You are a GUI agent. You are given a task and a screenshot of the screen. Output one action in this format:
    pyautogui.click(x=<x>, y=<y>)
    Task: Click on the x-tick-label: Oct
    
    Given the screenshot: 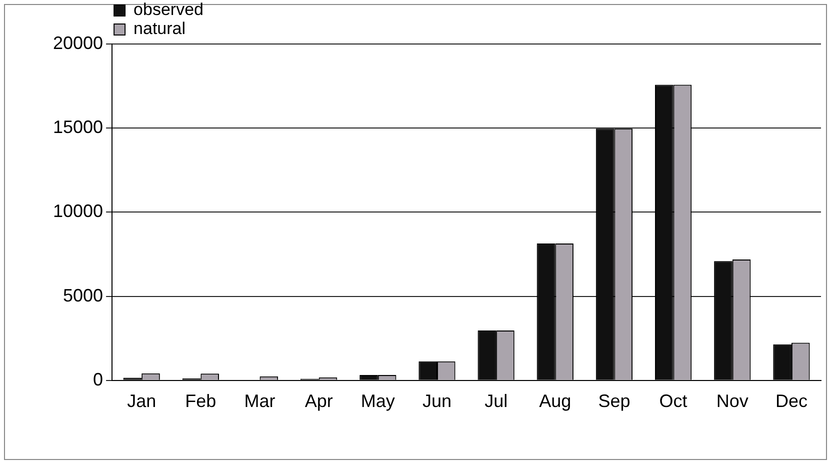 What is the action you would take?
    pyautogui.click(x=673, y=401)
    